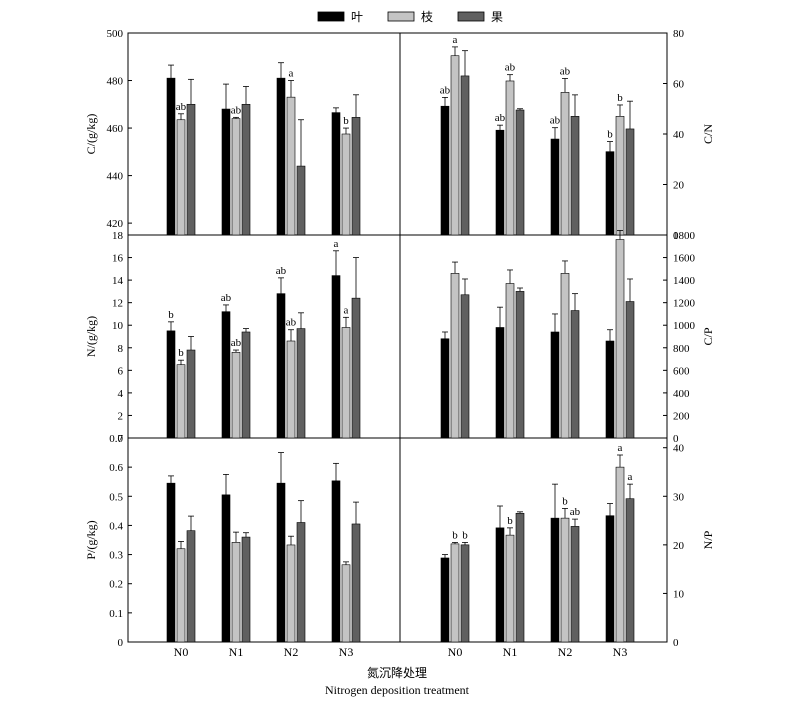  I want to click on y-tick-label: 0.4, so click(116, 526).